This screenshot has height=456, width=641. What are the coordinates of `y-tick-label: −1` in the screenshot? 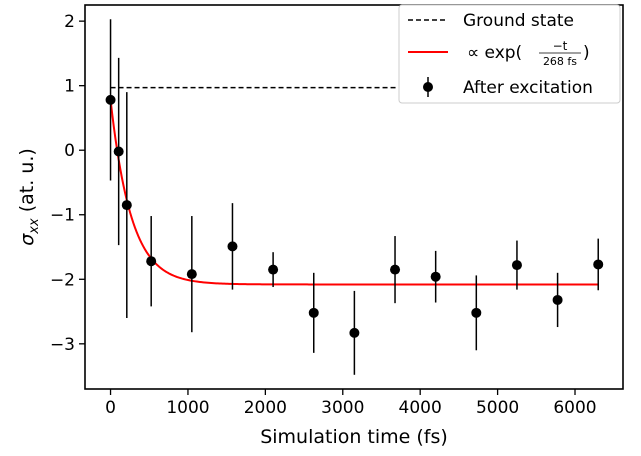 It's located at (62, 216).